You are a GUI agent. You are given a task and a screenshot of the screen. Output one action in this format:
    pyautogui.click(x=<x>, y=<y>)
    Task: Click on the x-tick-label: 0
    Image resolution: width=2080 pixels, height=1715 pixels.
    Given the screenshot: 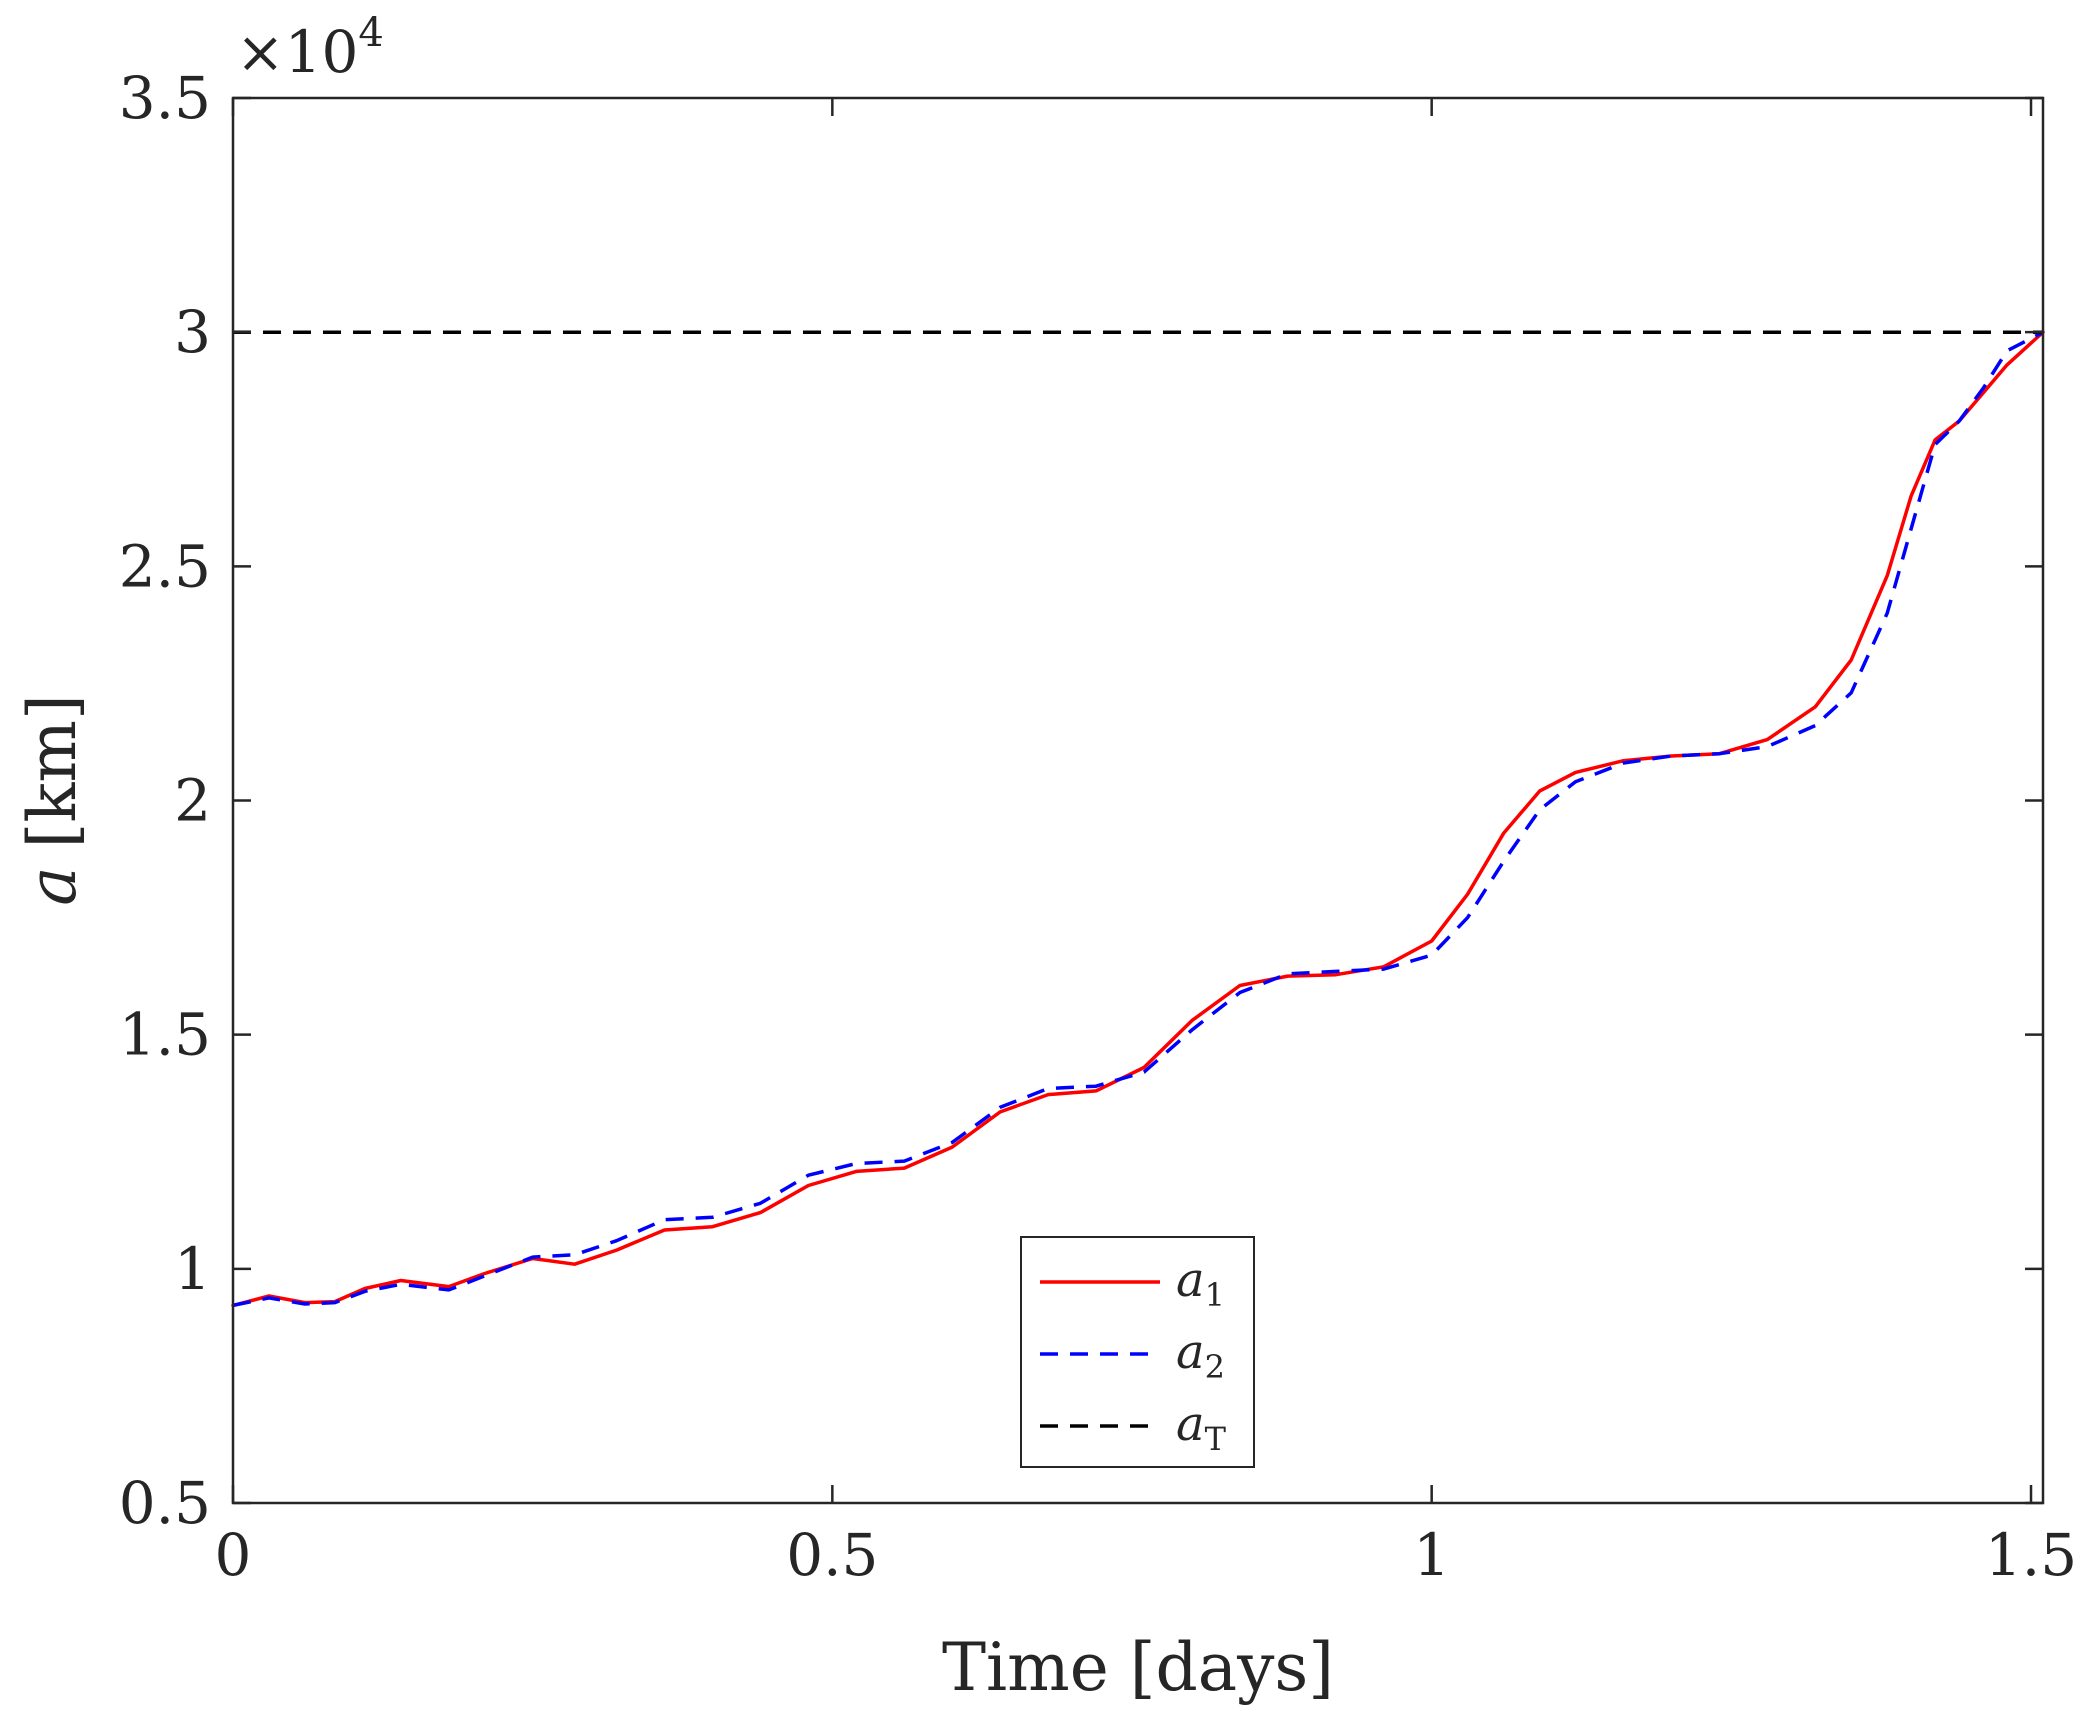 What is the action you would take?
    pyautogui.click(x=233, y=1555)
    